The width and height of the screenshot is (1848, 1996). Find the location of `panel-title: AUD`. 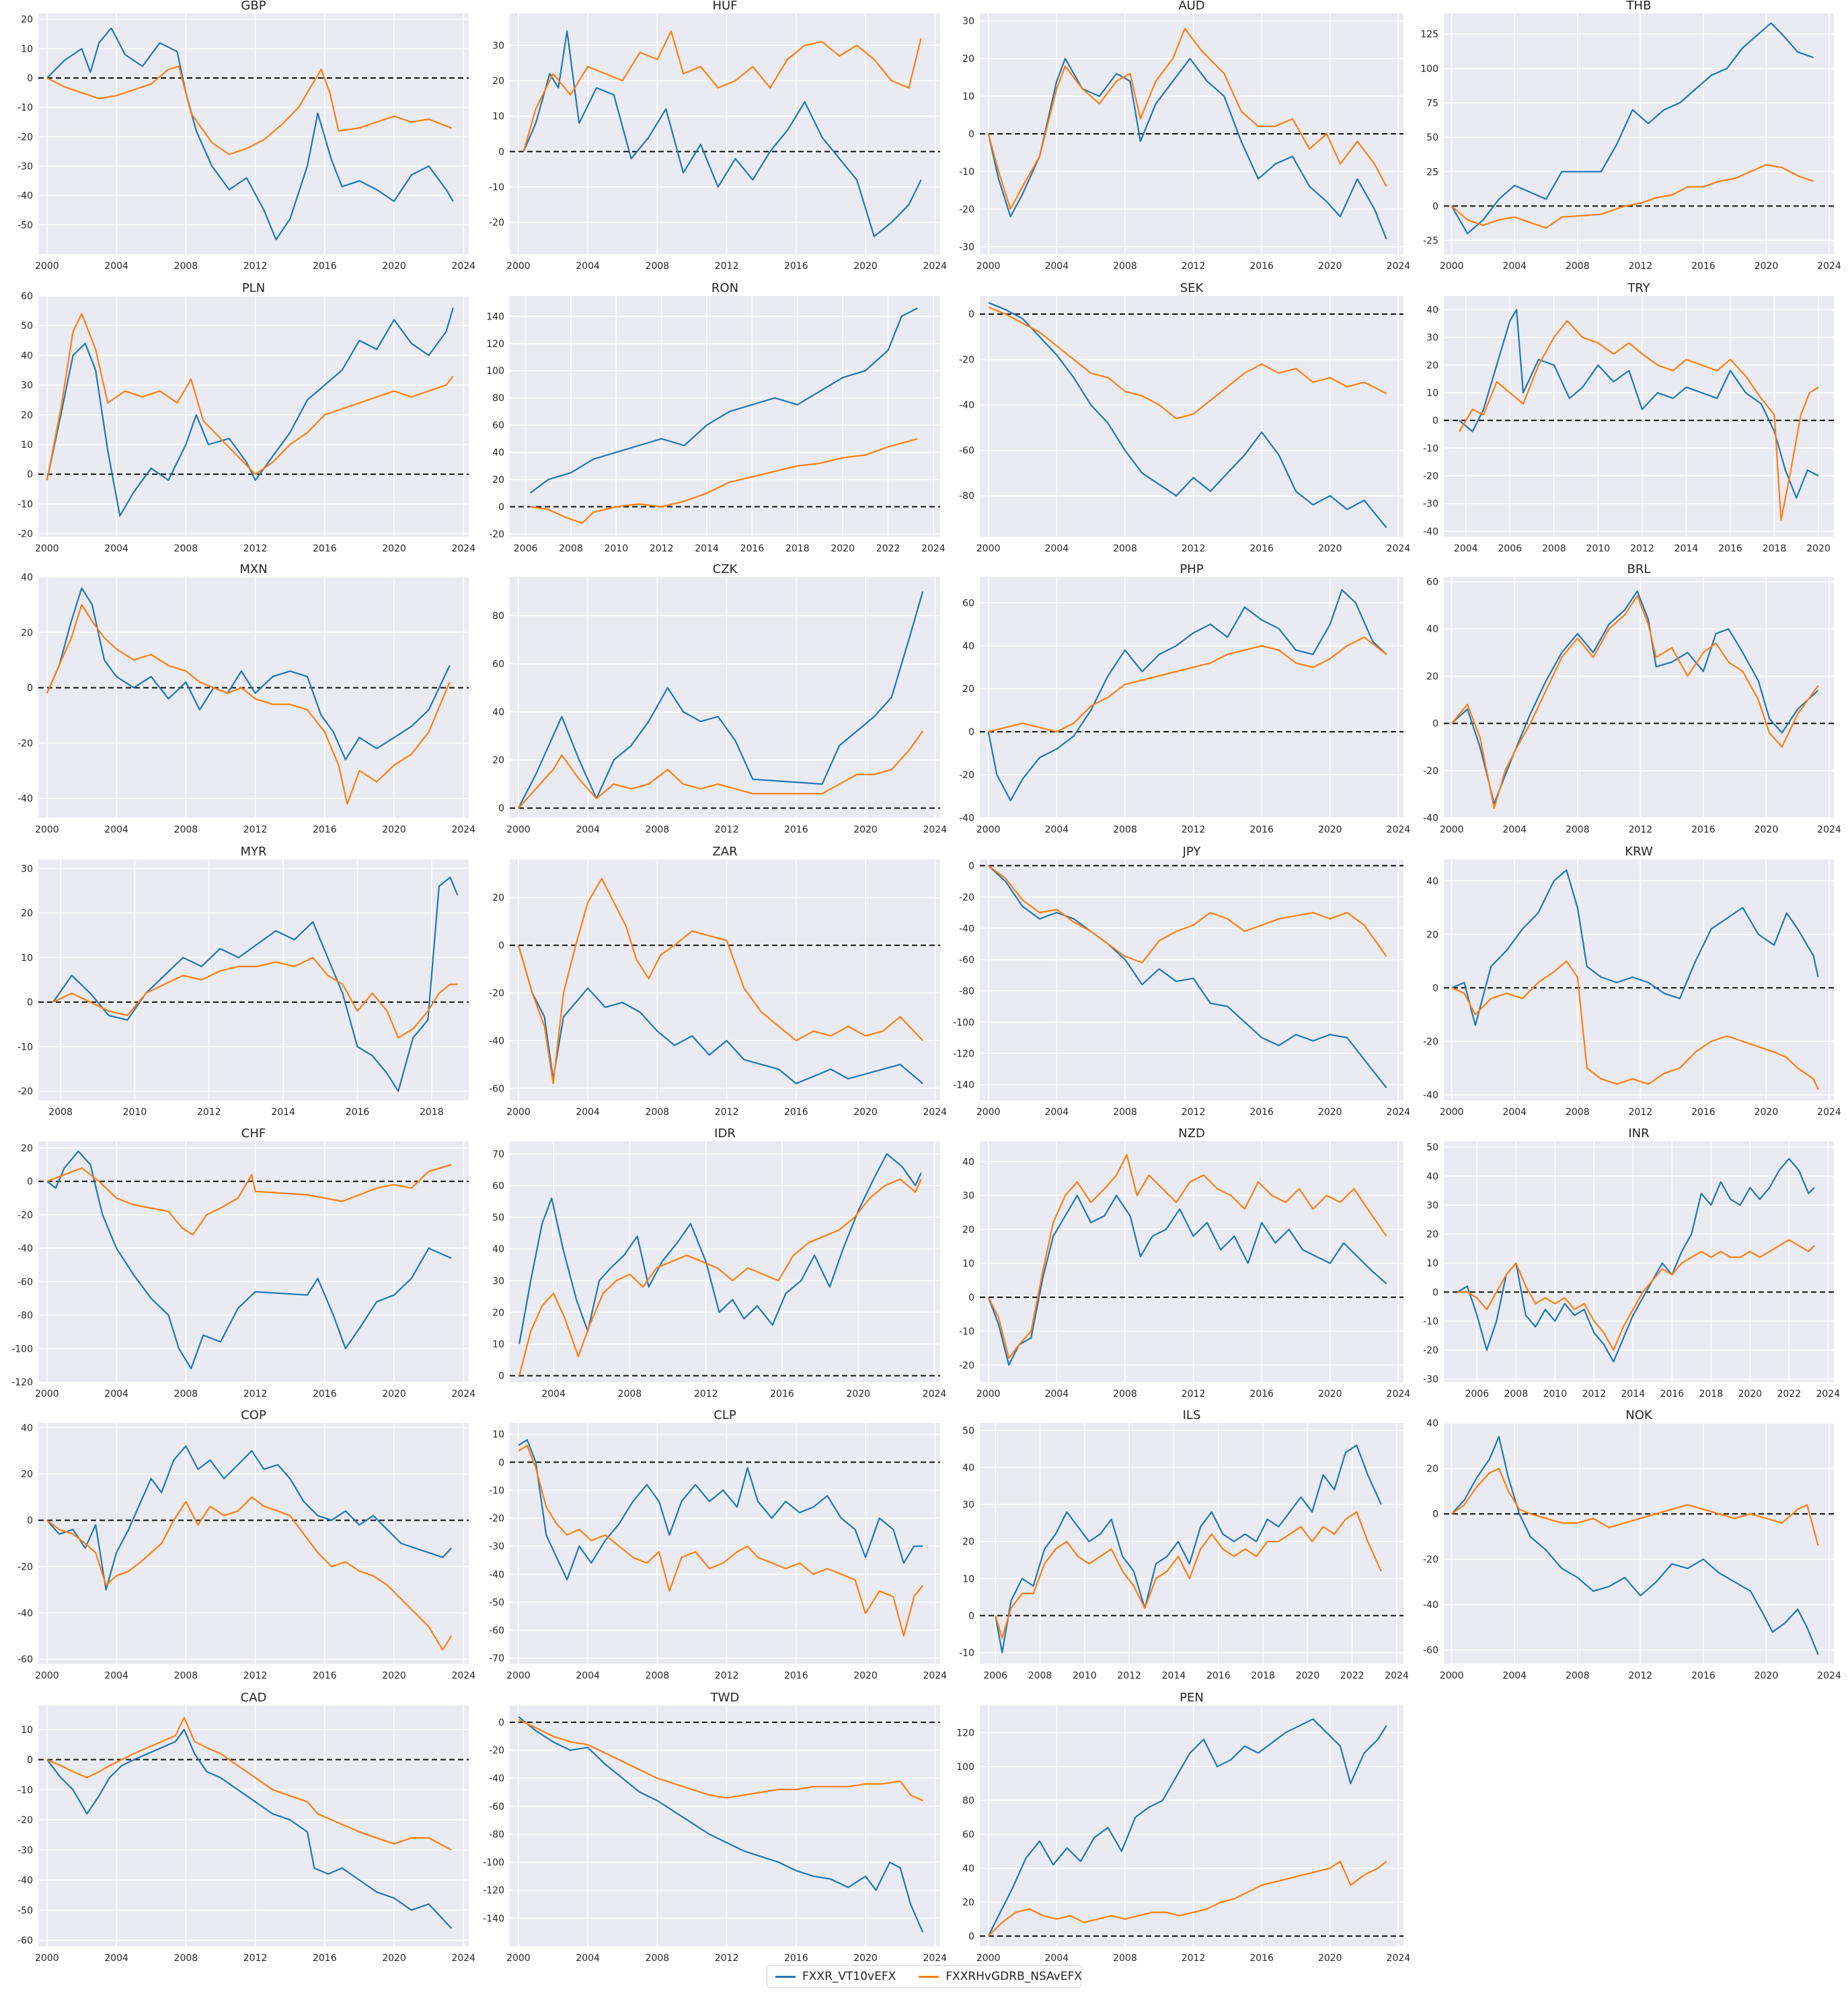

panel-title: AUD is located at coordinates (1191, 6).